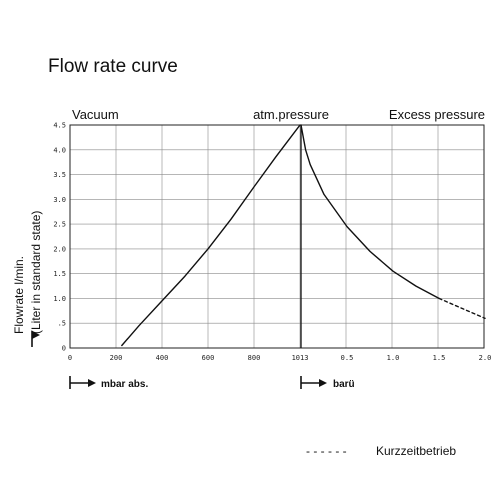 Image resolution: width=500 pixels, height=500 pixels. Describe the element at coordinates (59, 200) in the screenshot. I see `y-tick-label: 3.0` at that location.